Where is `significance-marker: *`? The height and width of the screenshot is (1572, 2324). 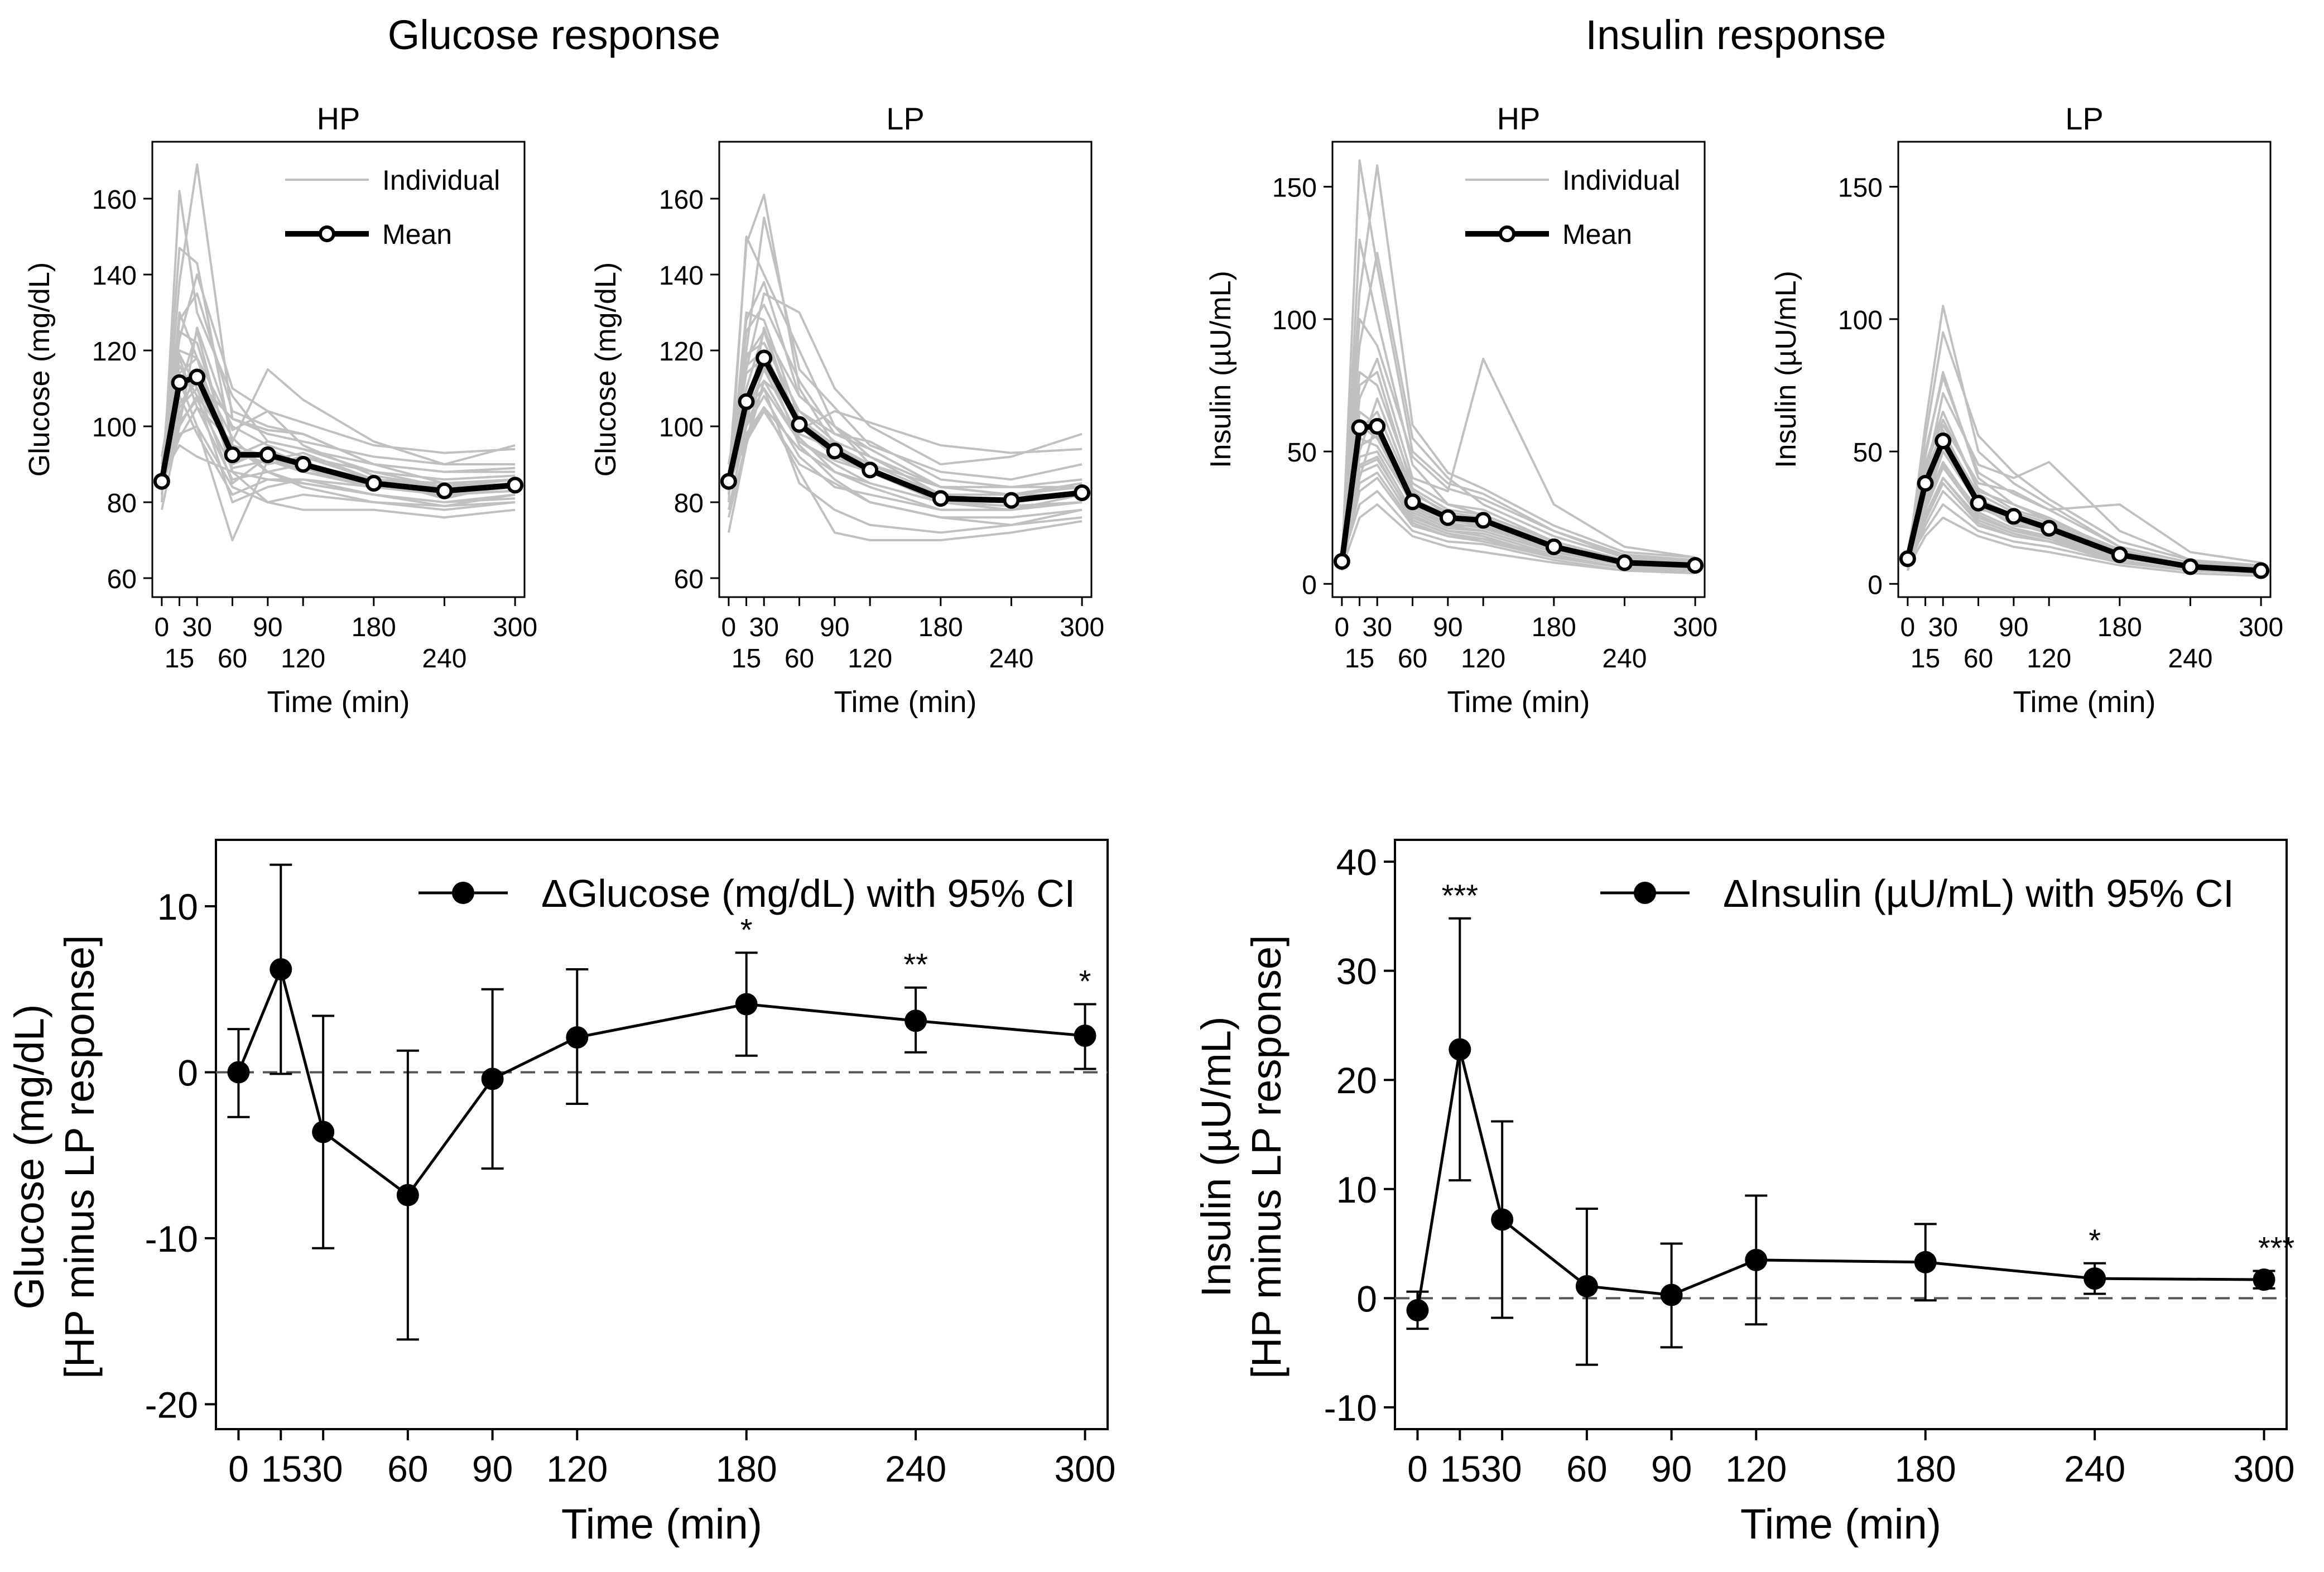
significance-marker: * is located at coordinates (1085, 980).